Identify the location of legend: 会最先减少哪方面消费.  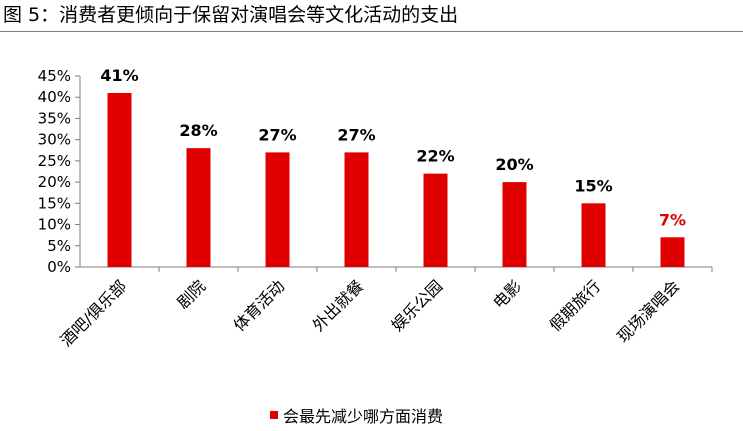
(356, 415).